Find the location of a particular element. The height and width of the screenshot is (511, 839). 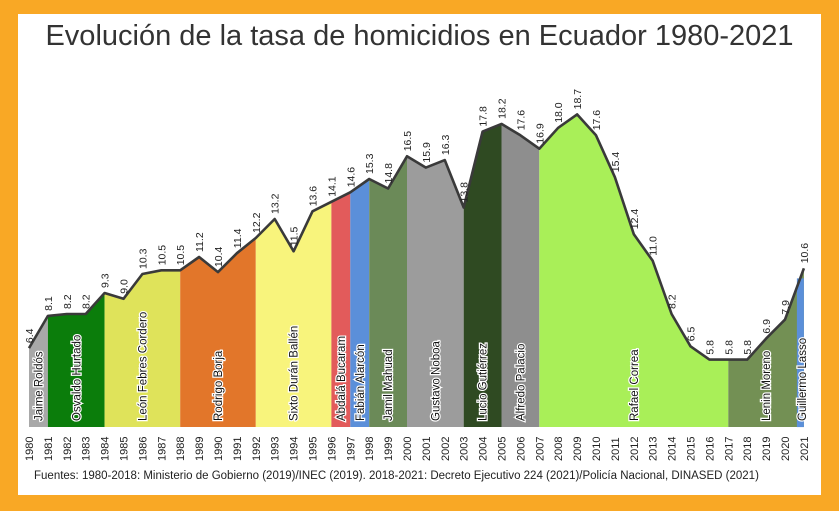

x-tick-label: 2014 is located at coordinates (673, 449).